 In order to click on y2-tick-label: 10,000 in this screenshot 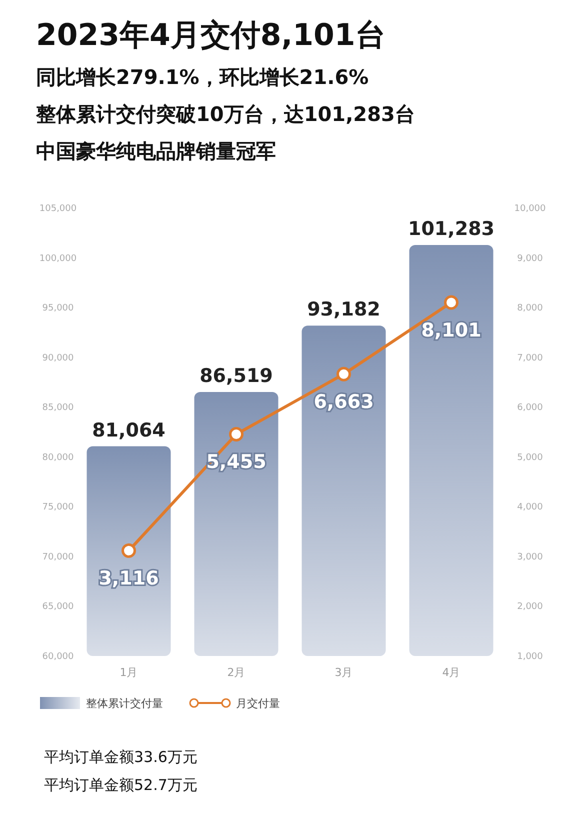, I will do `click(530, 209)`.